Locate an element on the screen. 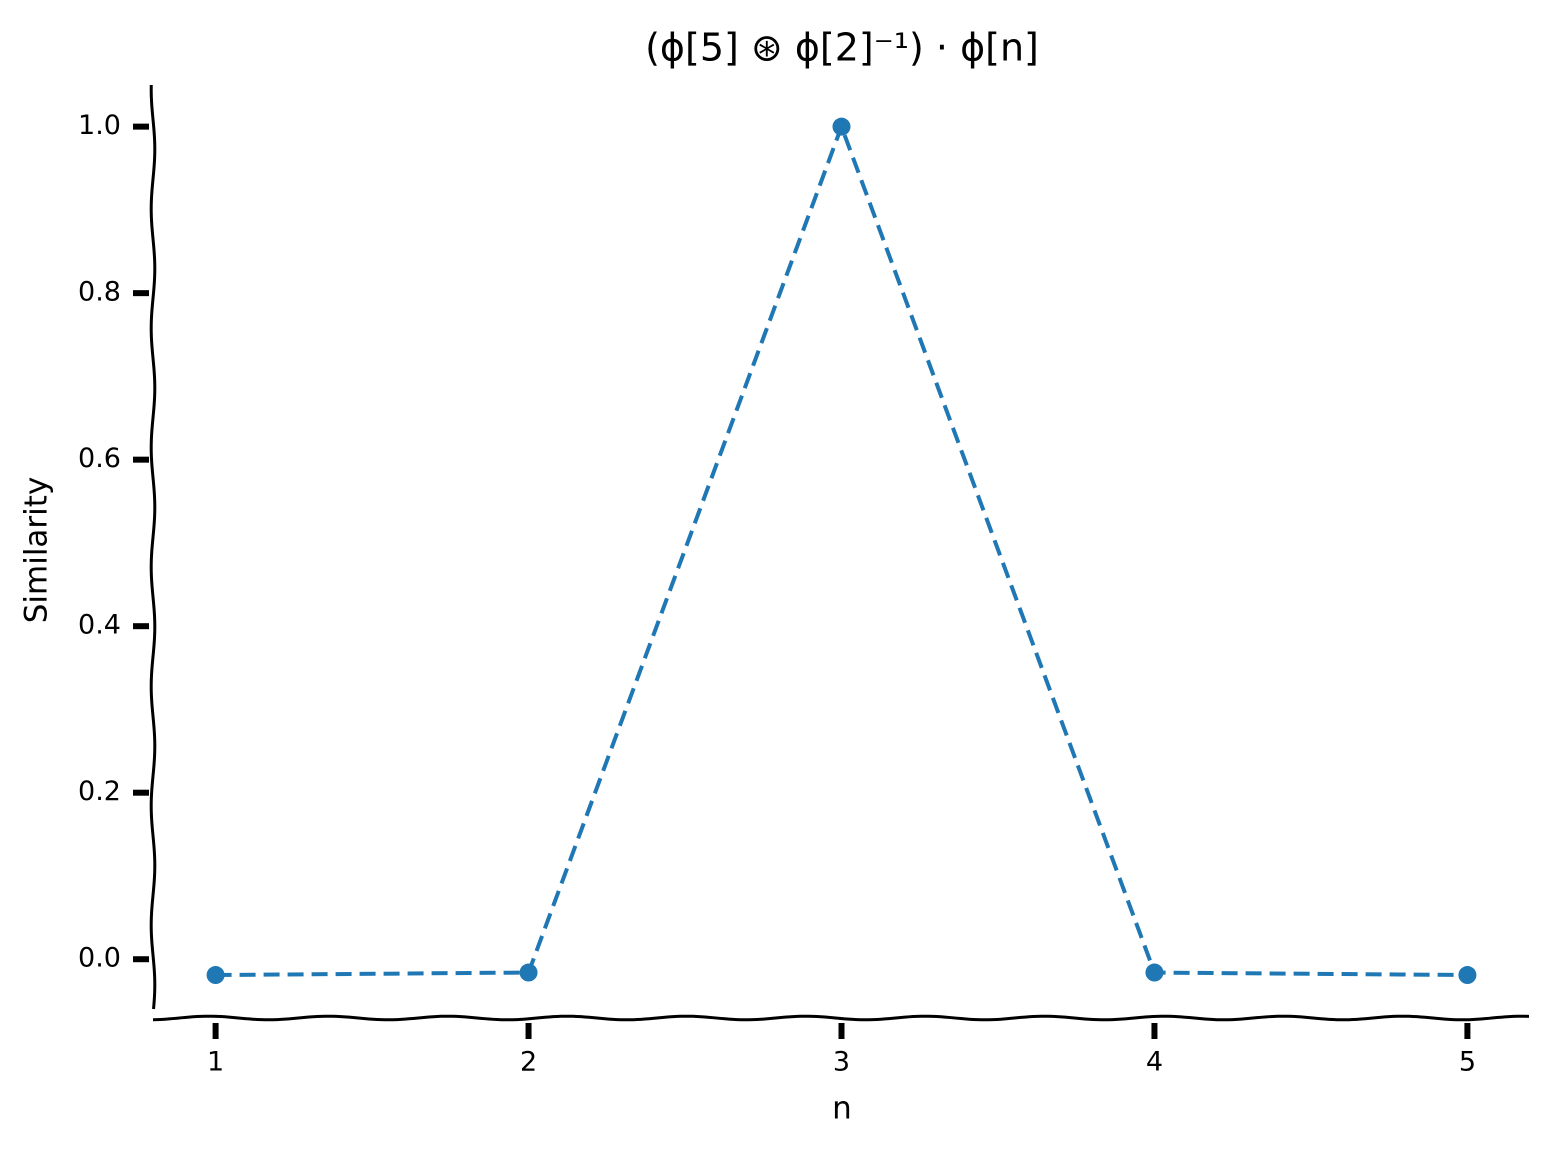 The image size is (1550, 1150). y-tick-label: 0.8 is located at coordinates (99, 292).